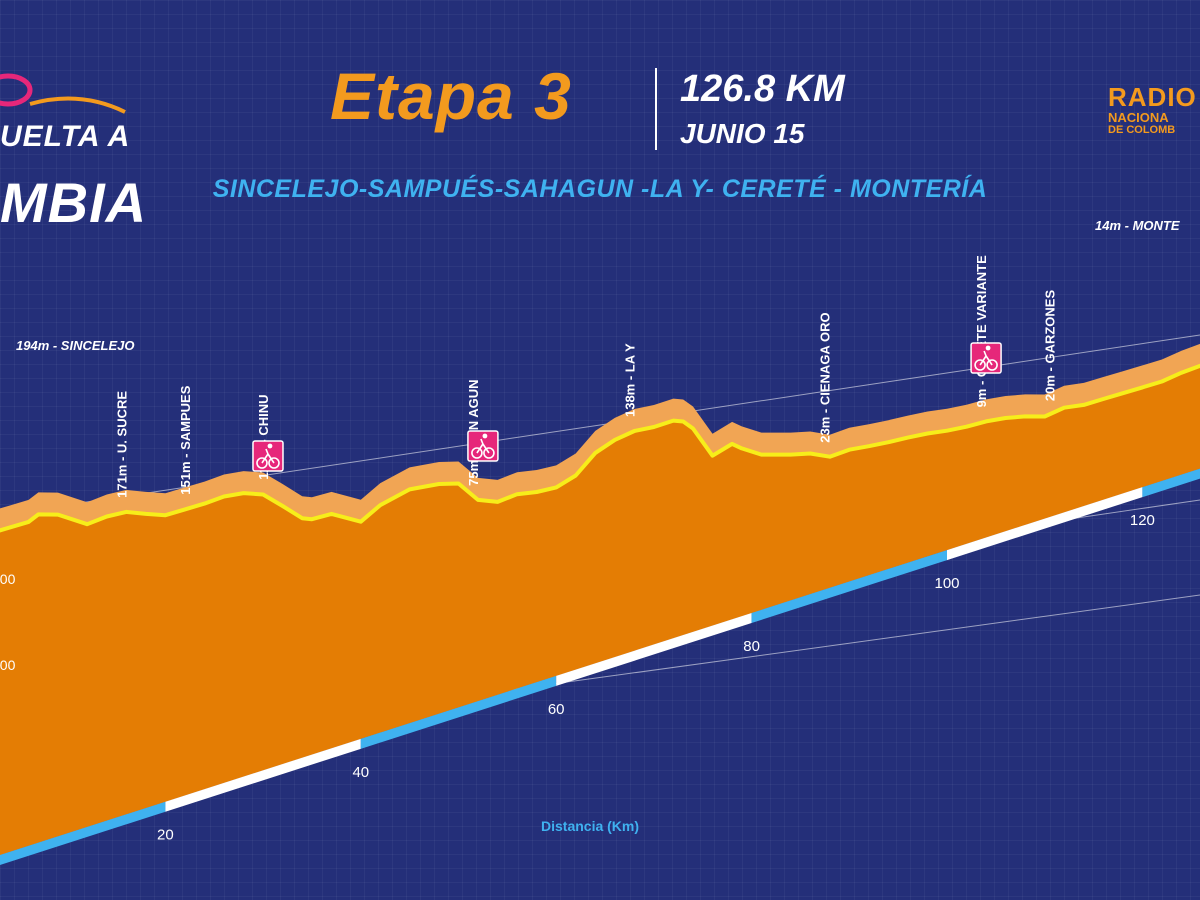  I want to click on waypoint-label: 138m - LA Y, so click(629, 380).